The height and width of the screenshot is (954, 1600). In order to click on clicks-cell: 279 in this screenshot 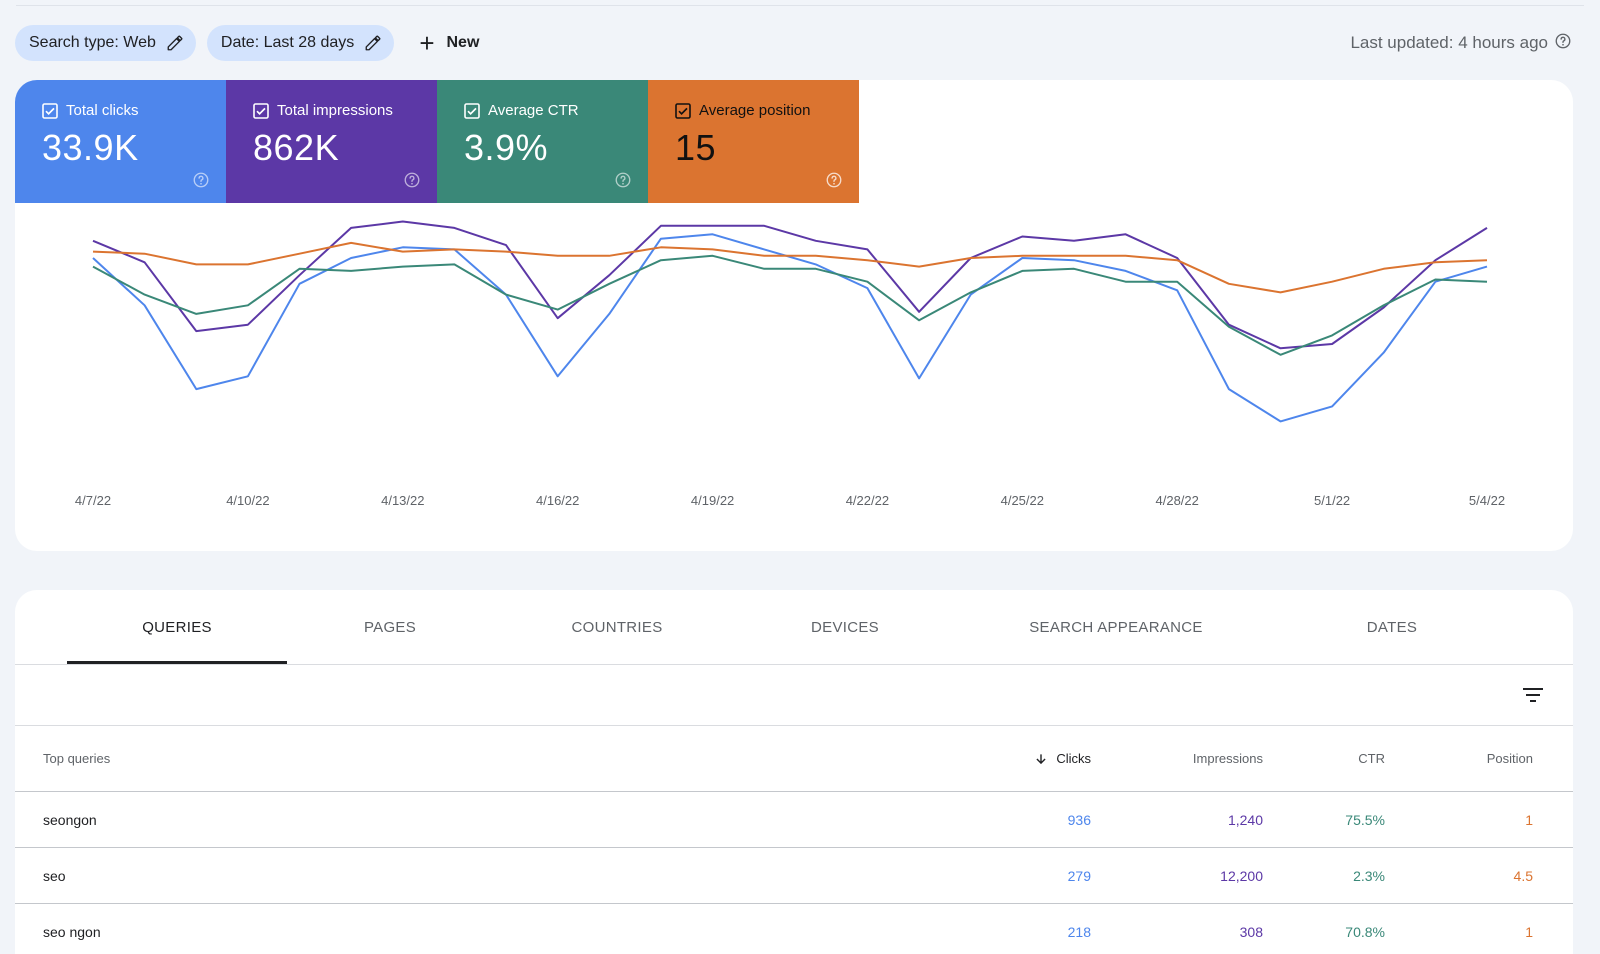, I will do `click(1079, 875)`.